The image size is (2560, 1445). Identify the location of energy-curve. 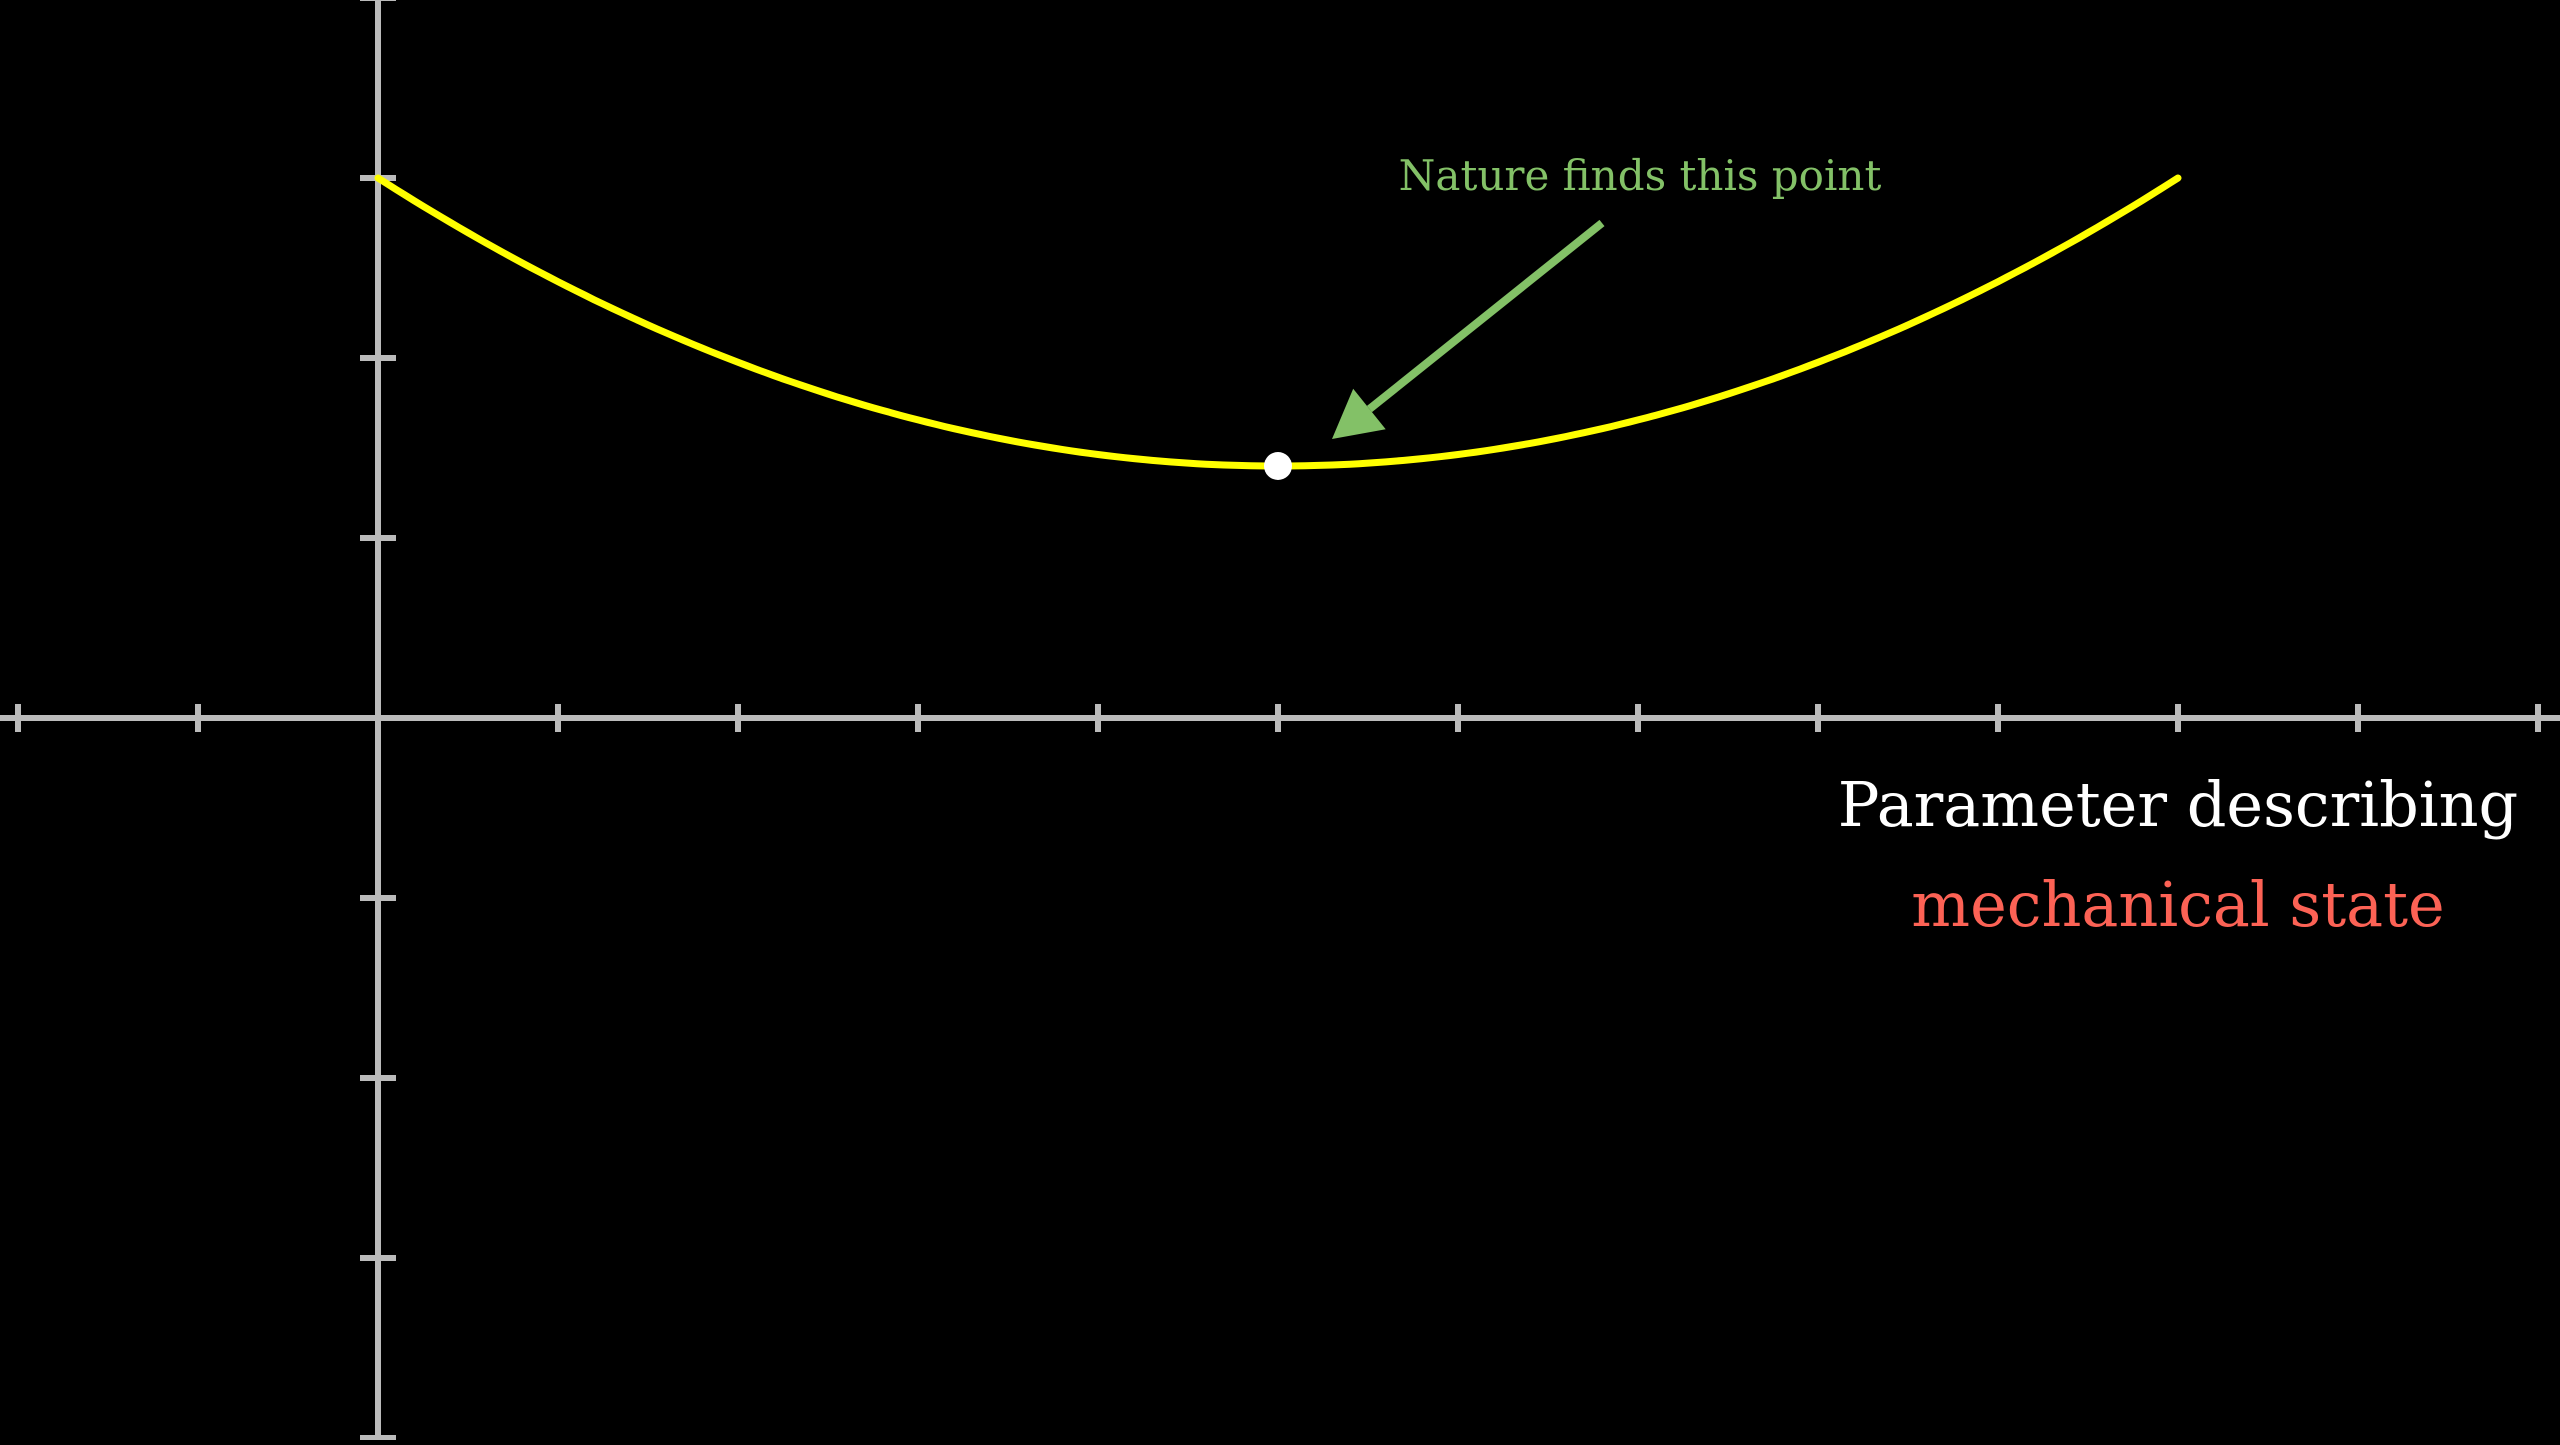
(1278, 322).